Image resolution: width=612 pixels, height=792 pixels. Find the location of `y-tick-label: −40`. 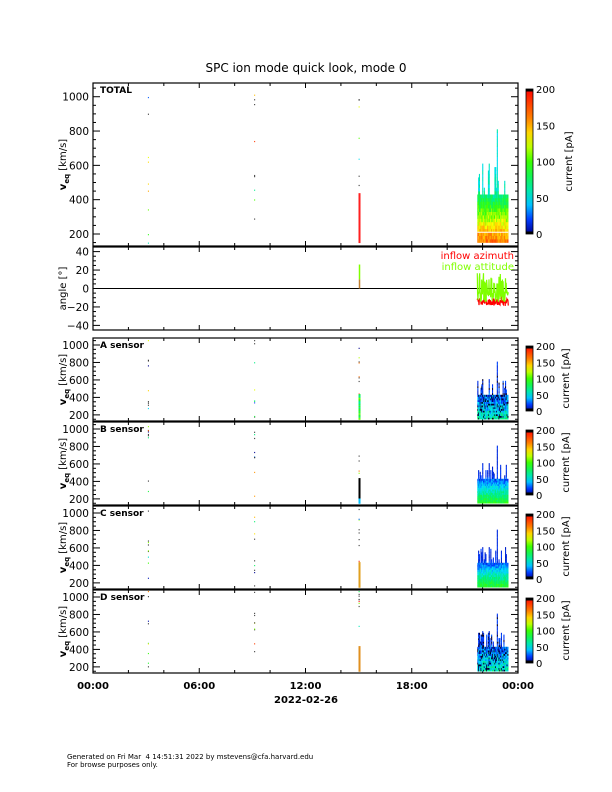

y-tick-label: −40 is located at coordinates (78, 326).